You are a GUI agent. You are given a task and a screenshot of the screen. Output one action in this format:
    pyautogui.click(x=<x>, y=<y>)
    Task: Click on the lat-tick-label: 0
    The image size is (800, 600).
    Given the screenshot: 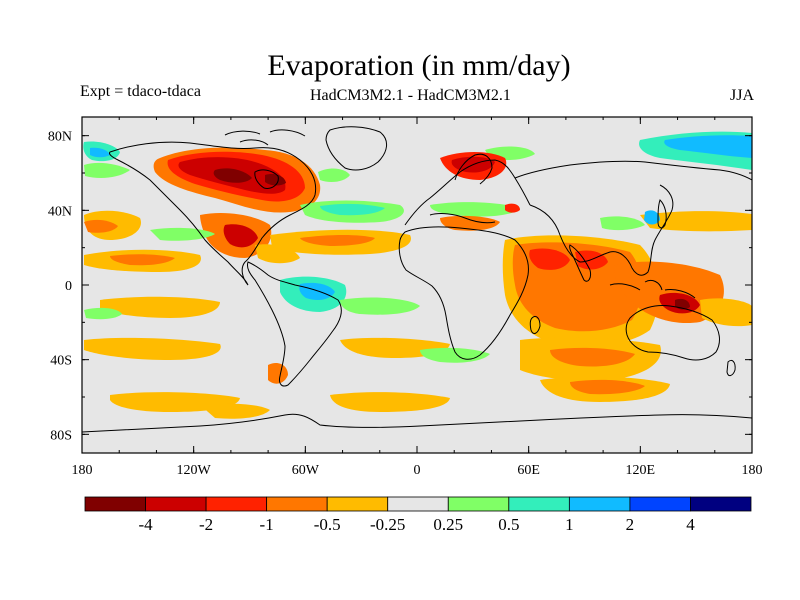 What is the action you would take?
    pyautogui.click(x=68, y=286)
    